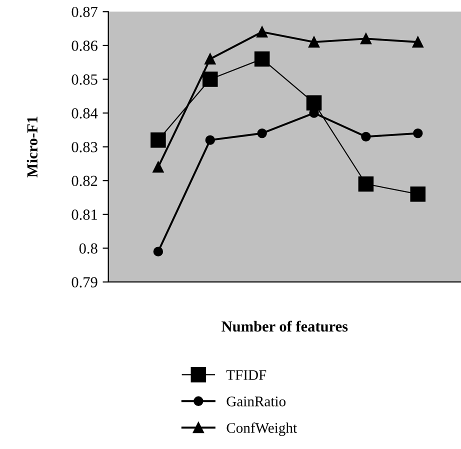 The height and width of the screenshot is (449, 461). I want to click on y-tick-label: 0.81, so click(84, 215).